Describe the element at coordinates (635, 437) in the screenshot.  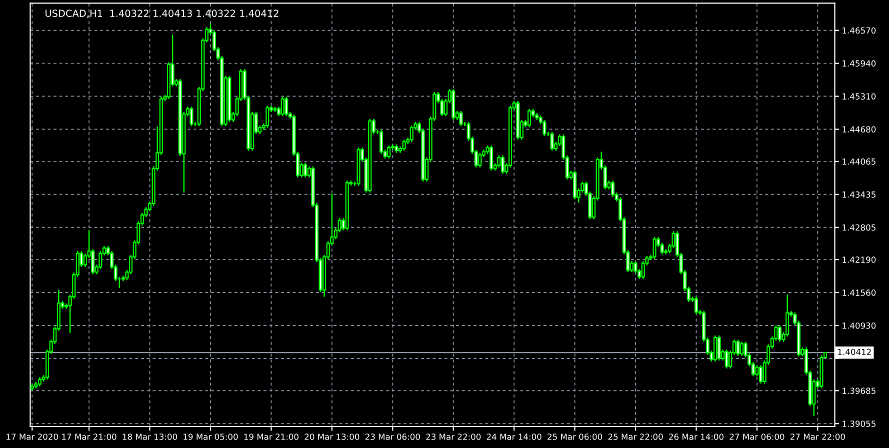
I see `x-tick-label: 25 Mar 22:00` at that location.